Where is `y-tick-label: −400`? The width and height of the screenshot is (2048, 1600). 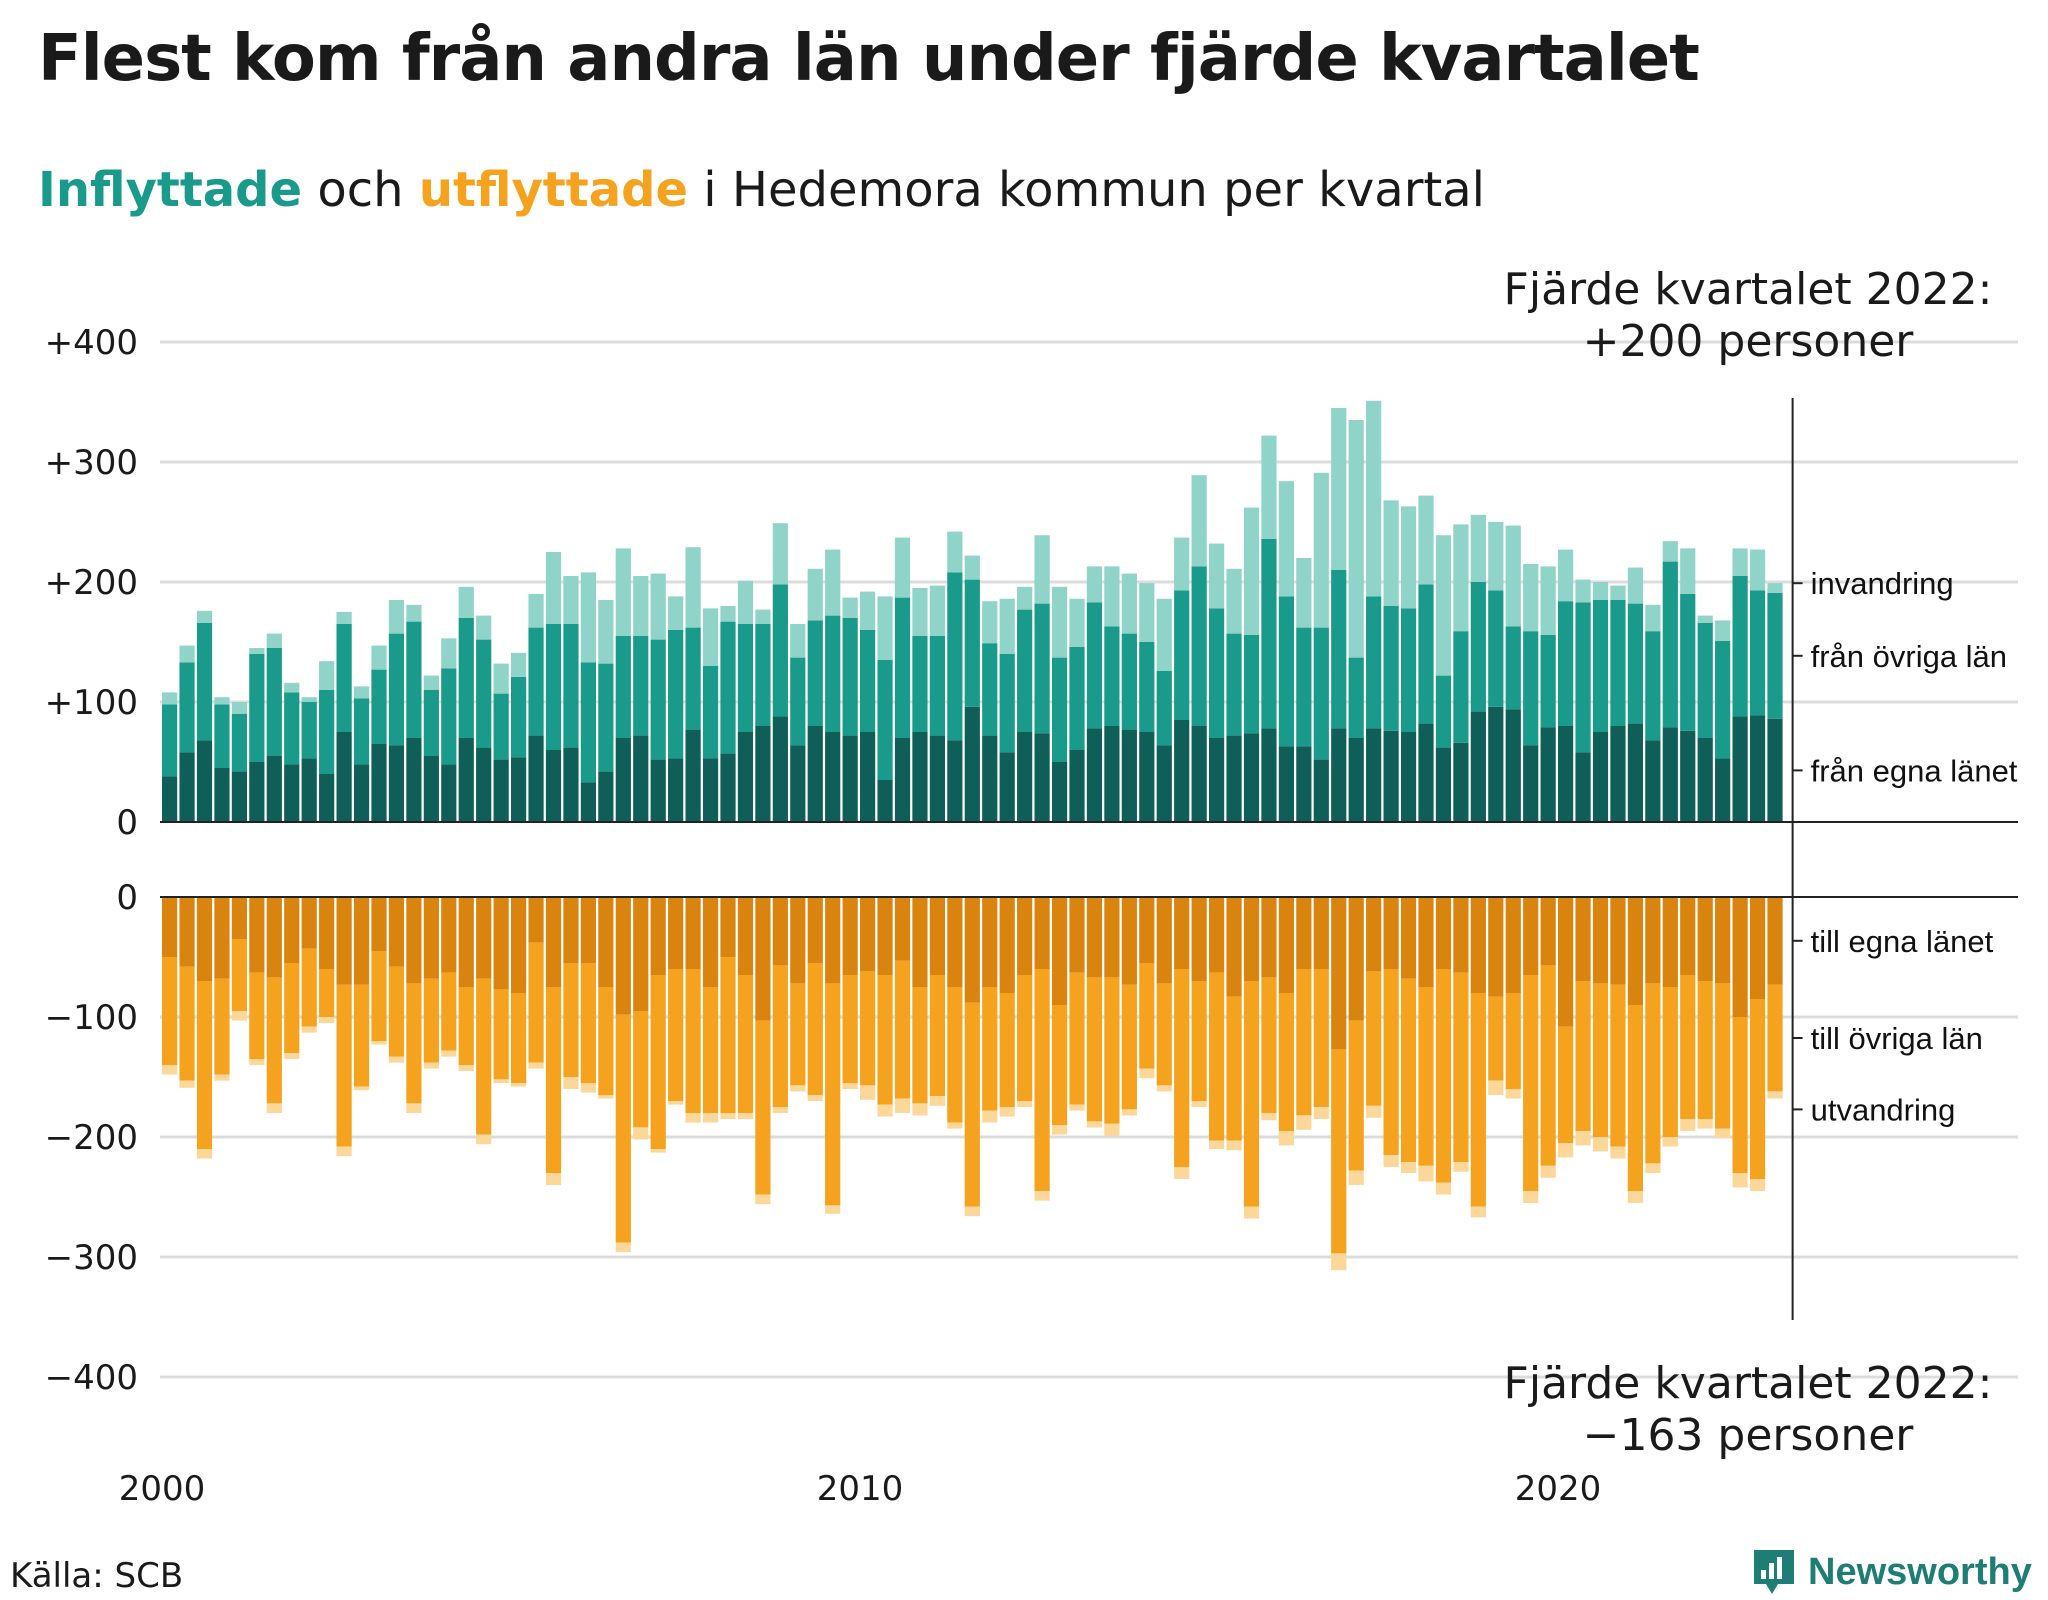 y-tick-label: −400 is located at coordinates (91, 1378).